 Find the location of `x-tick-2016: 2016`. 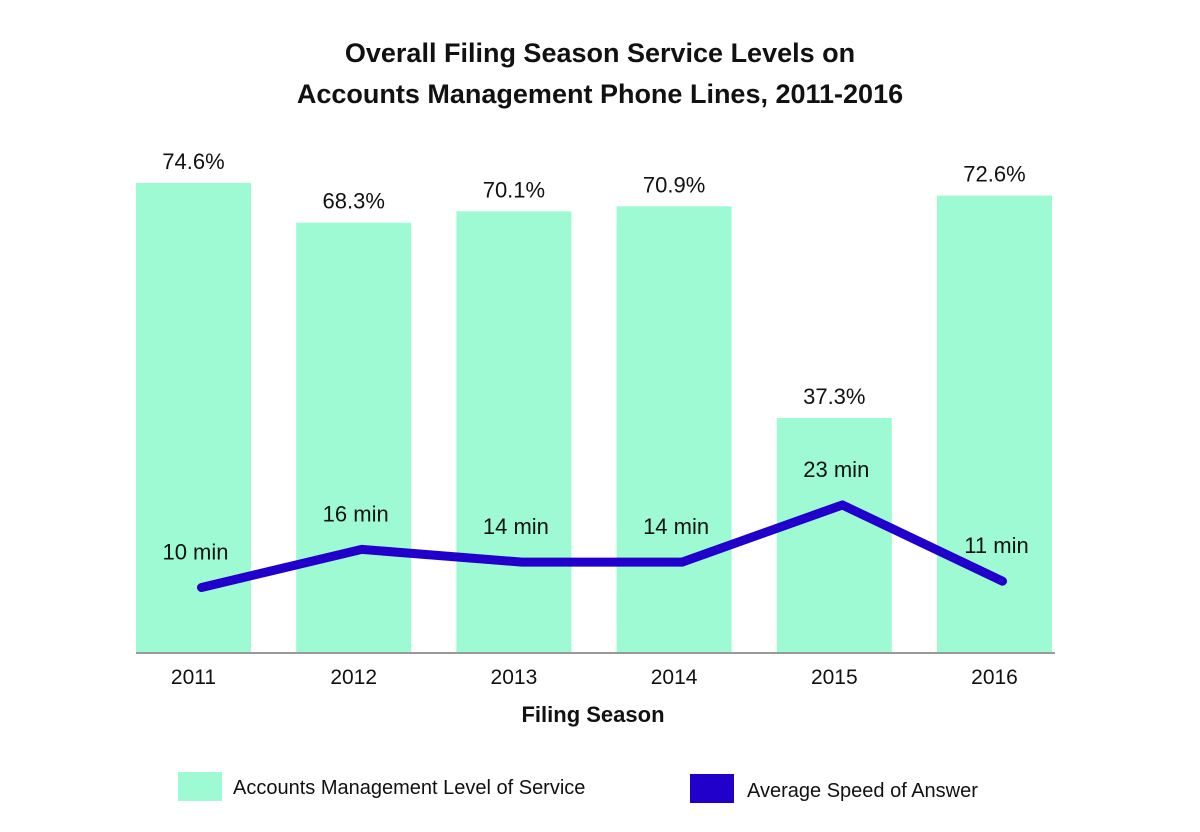

x-tick-2016: 2016 is located at coordinates (994, 677).